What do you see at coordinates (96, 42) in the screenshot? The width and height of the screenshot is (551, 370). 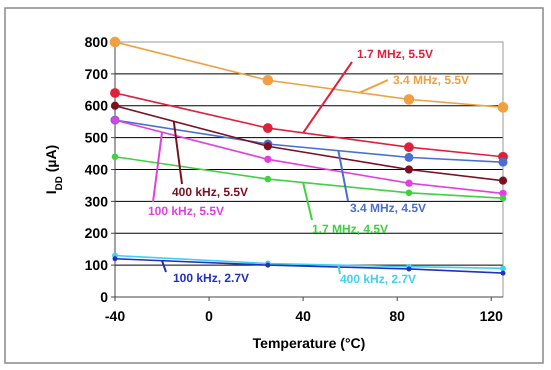 I see `y-tick-label: 800` at bounding box center [96, 42].